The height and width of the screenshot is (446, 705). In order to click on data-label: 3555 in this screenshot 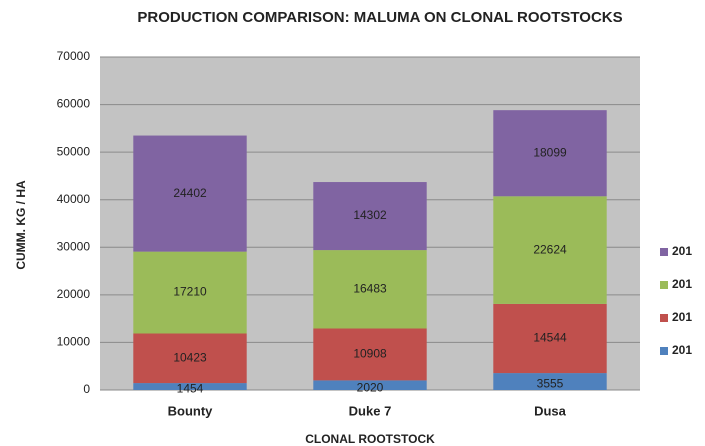, I will do `click(550, 384)`.